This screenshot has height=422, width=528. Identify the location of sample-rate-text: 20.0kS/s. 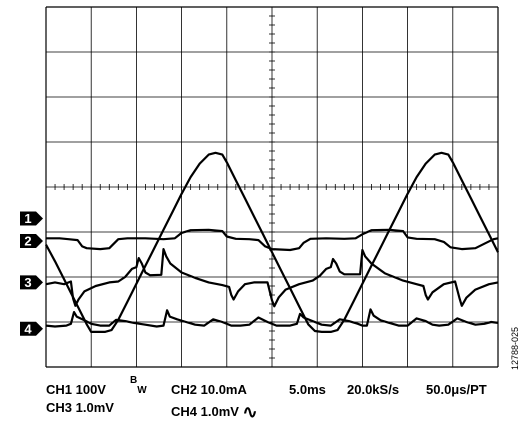
(373, 389).